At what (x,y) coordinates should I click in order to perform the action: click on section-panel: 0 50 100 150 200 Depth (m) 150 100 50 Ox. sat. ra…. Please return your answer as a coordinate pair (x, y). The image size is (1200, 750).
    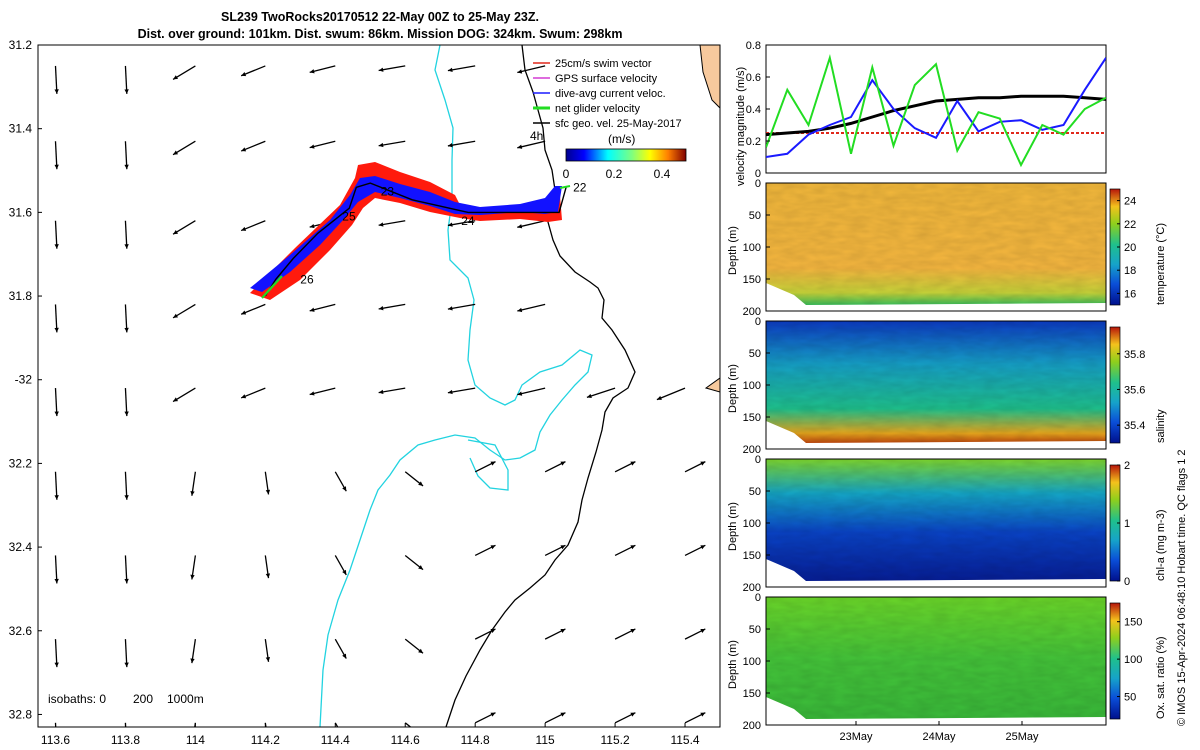
    Looking at the image, I should click on (947, 667).